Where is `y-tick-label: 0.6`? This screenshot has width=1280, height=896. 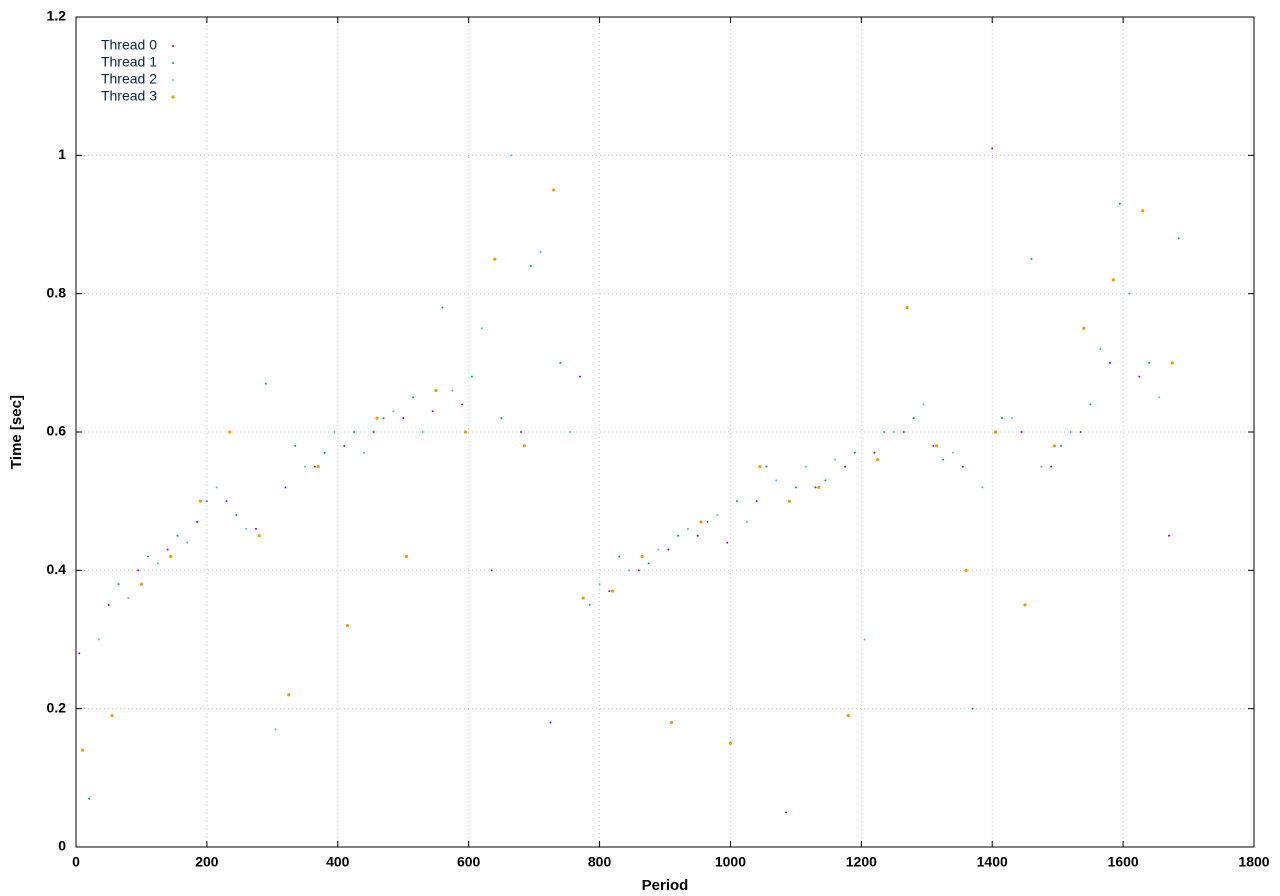
y-tick-label: 0.6 is located at coordinates (57, 431).